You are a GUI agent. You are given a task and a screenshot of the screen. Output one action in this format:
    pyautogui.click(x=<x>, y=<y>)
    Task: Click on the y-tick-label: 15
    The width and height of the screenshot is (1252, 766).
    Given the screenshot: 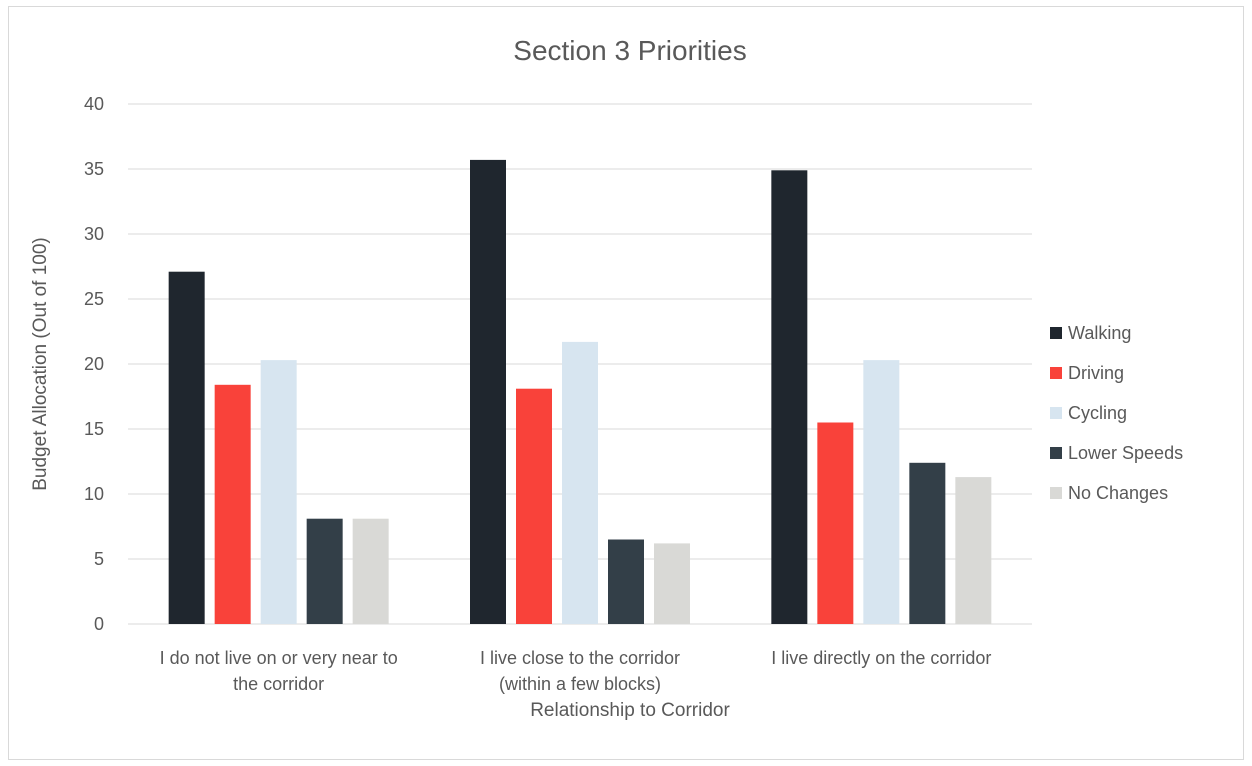 What is the action you would take?
    pyautogui.click(x=94, y=429)
    